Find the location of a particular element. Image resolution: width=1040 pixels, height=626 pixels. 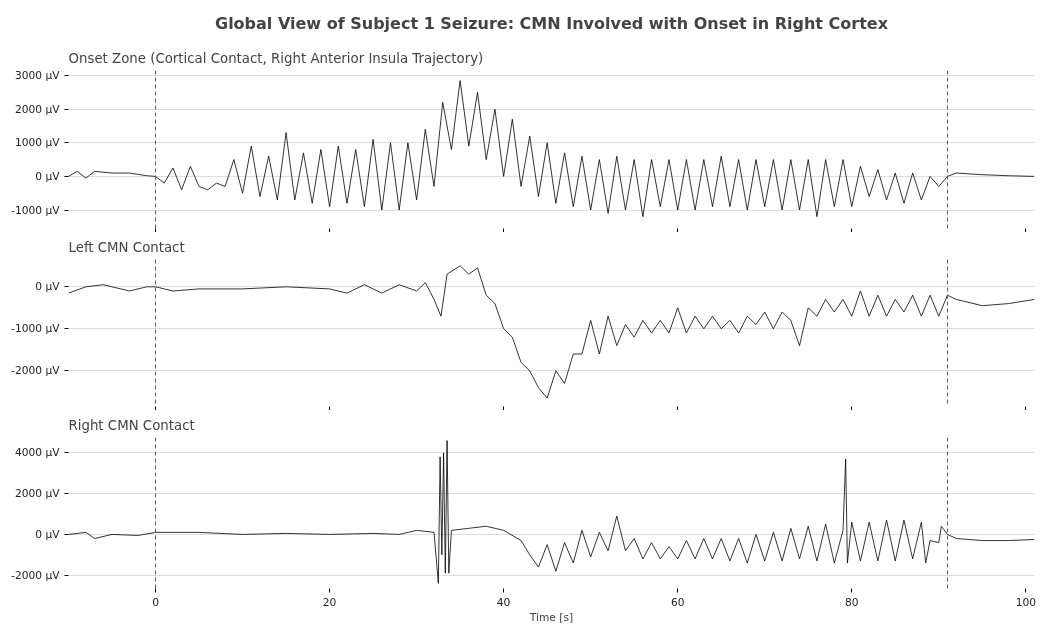

chart-title: Right CMN Contact is located at coordinates (131, 425).